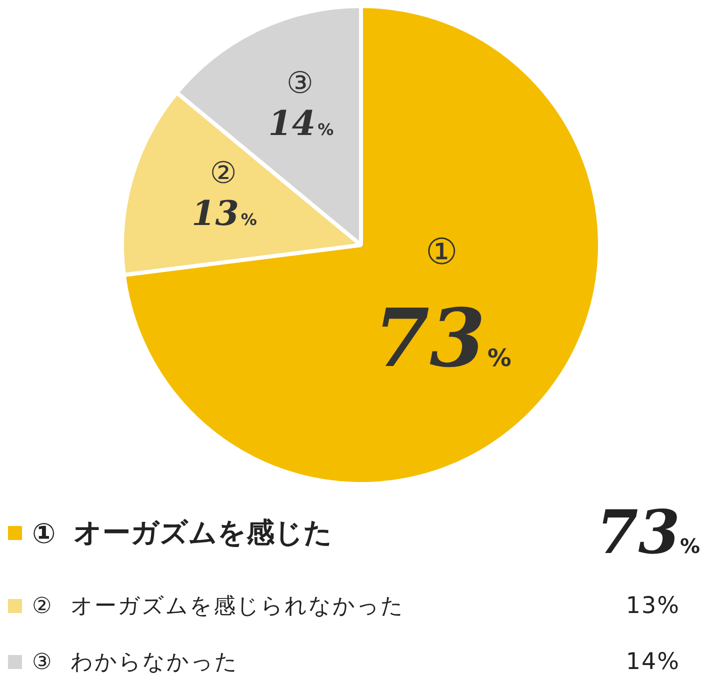 Image resolution: width=722 pixels, height=679 pixels. Describe the element at coordinates (224, 214) in the screenshot. I see `data-label: 13%` at that location.